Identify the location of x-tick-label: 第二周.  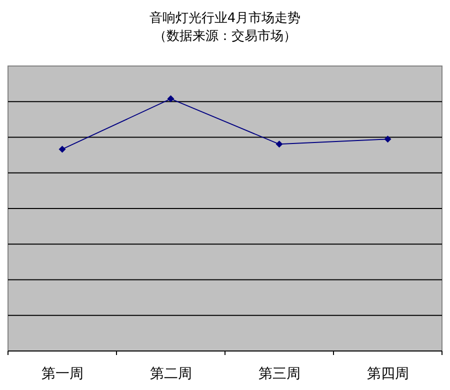
(171, 374).